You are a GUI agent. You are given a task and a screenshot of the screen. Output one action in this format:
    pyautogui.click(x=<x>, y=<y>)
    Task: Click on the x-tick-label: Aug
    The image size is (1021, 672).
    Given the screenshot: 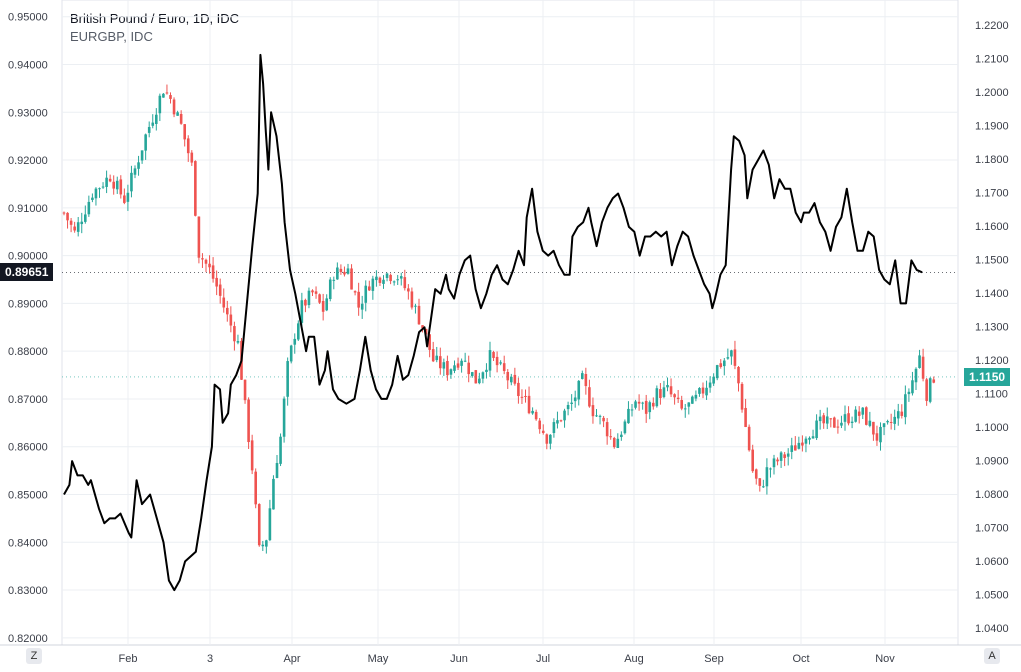 What is the action you would take?
    pyautogui.click(x=634, y=659)
    